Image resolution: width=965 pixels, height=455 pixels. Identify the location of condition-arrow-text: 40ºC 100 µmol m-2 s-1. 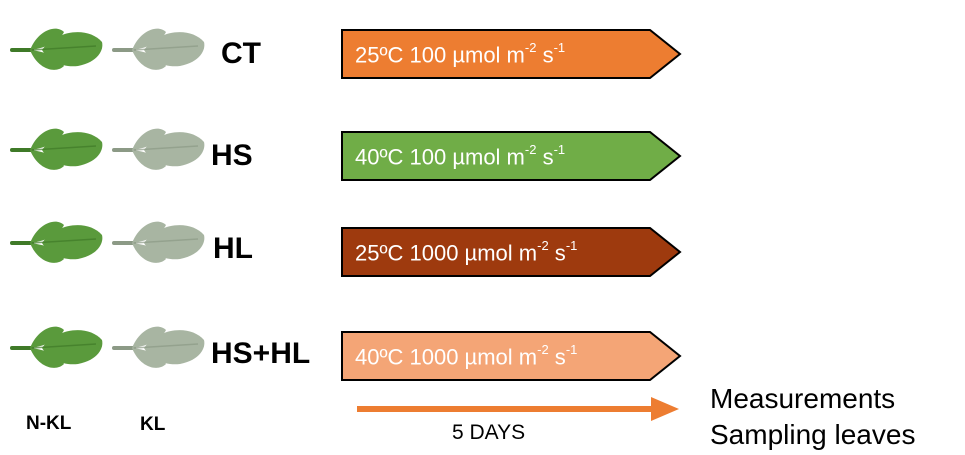
(460, 156).